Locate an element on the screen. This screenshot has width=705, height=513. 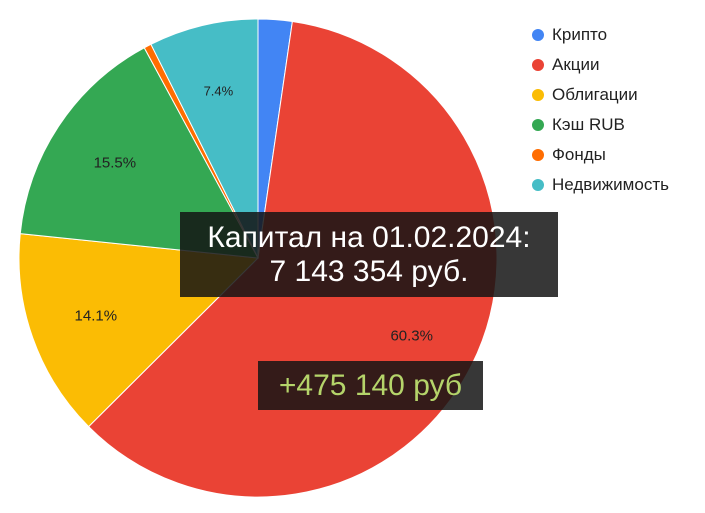
legend-item-0: Крипто is located at coordinates (600, 35).